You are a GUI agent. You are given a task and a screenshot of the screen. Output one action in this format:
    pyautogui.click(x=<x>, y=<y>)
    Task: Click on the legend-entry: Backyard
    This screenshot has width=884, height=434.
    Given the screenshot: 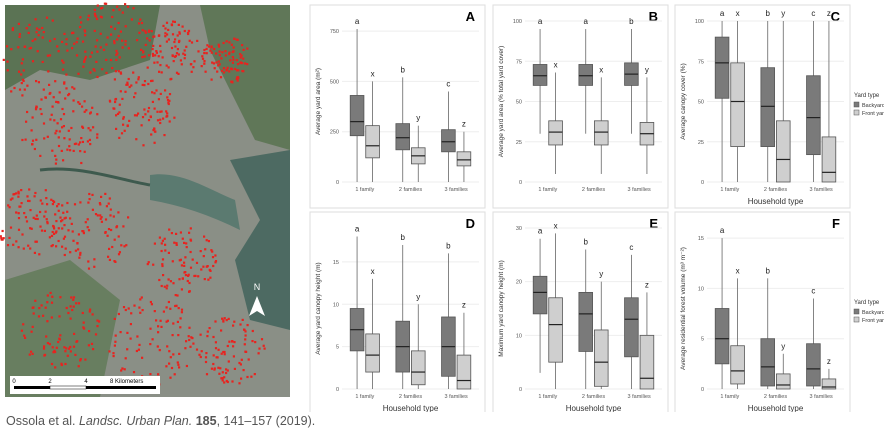 What is the action you would take?
    pyautogui.click(x=873, y=313)
    